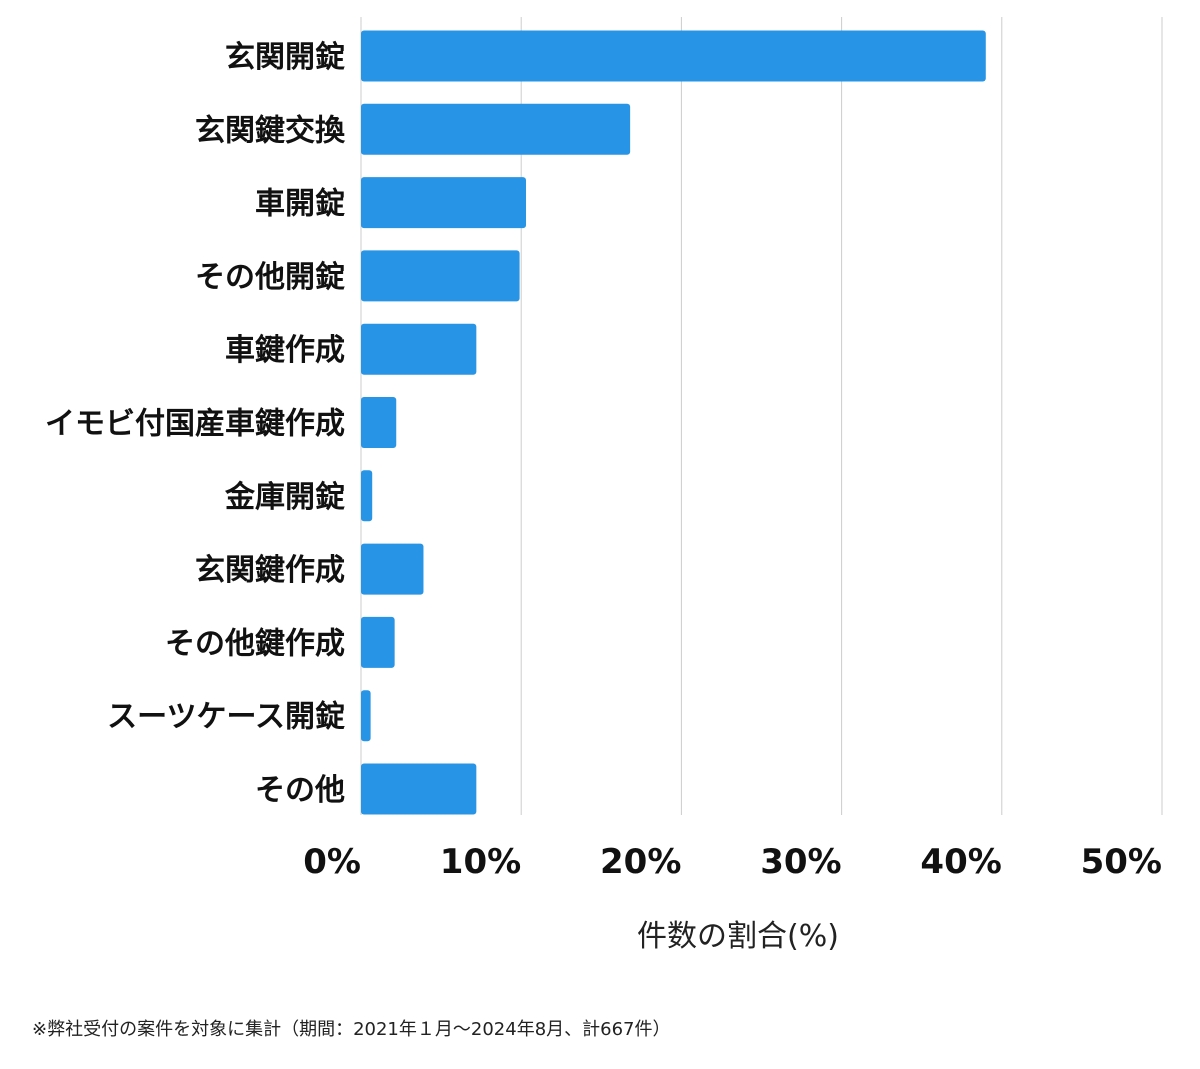 The width and height of the screenshot is (1200, 1069). Describe the element at coordinates (960, 862) in the screenshot. I see `x-tick-label-40: 40%` at that location.